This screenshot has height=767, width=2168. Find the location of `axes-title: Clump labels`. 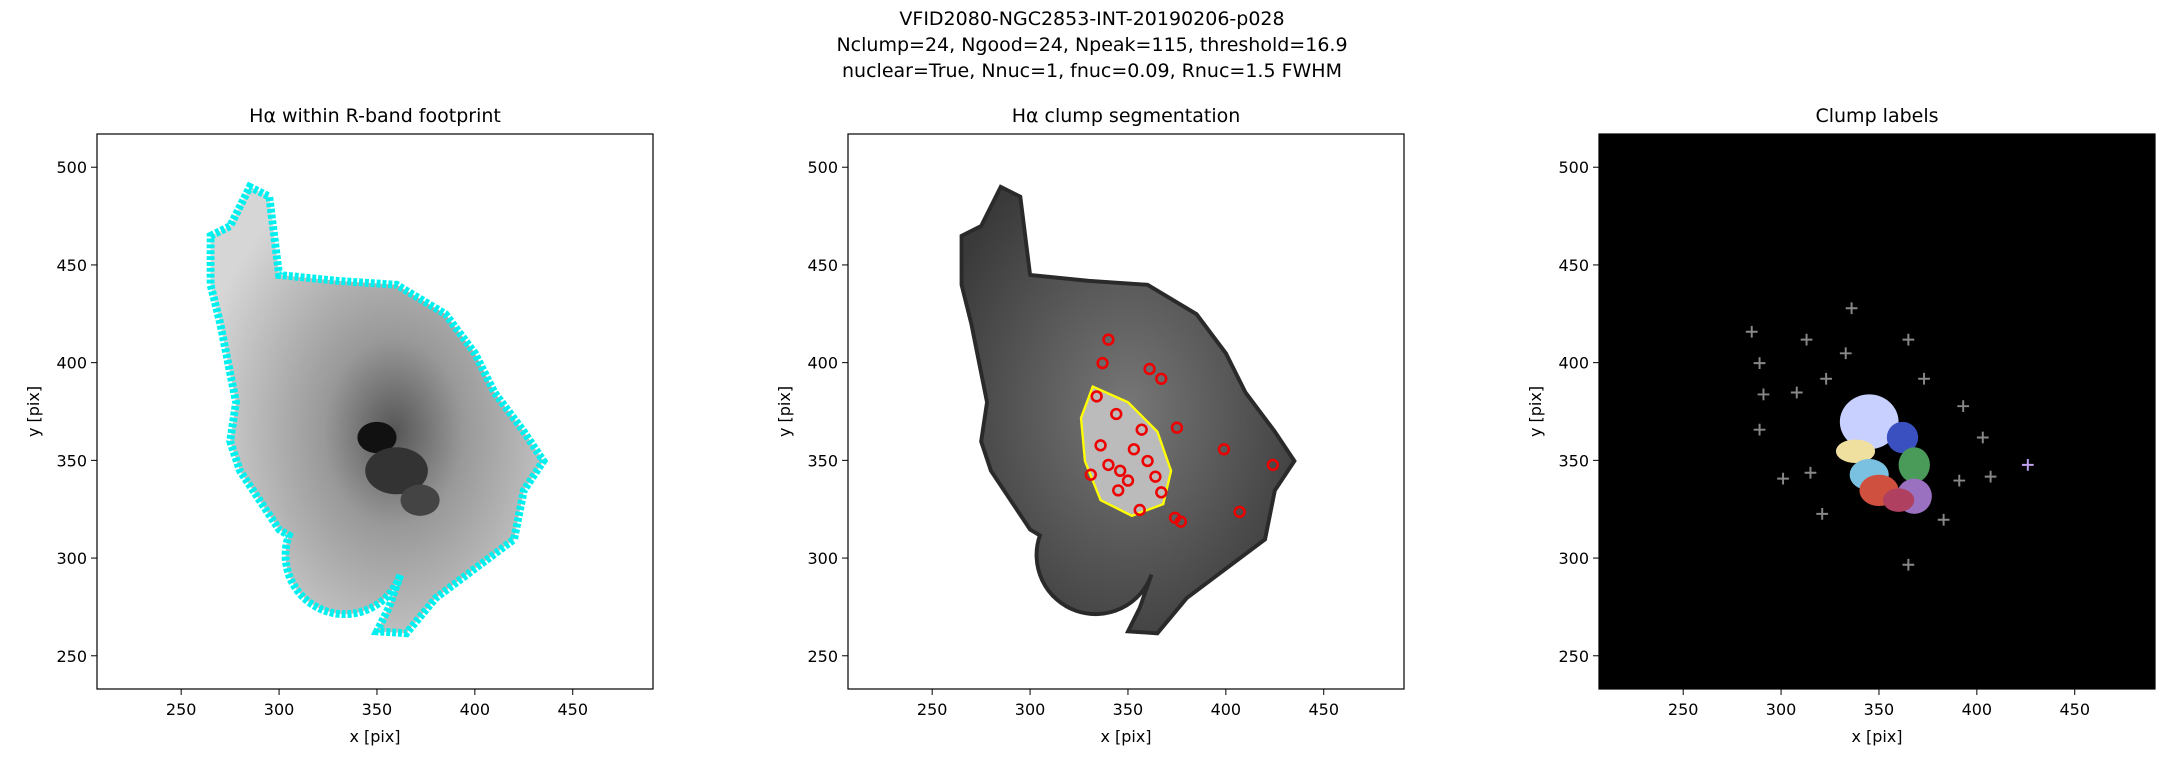

axes-title: Clump labels is located at coordinates (1876, 116).